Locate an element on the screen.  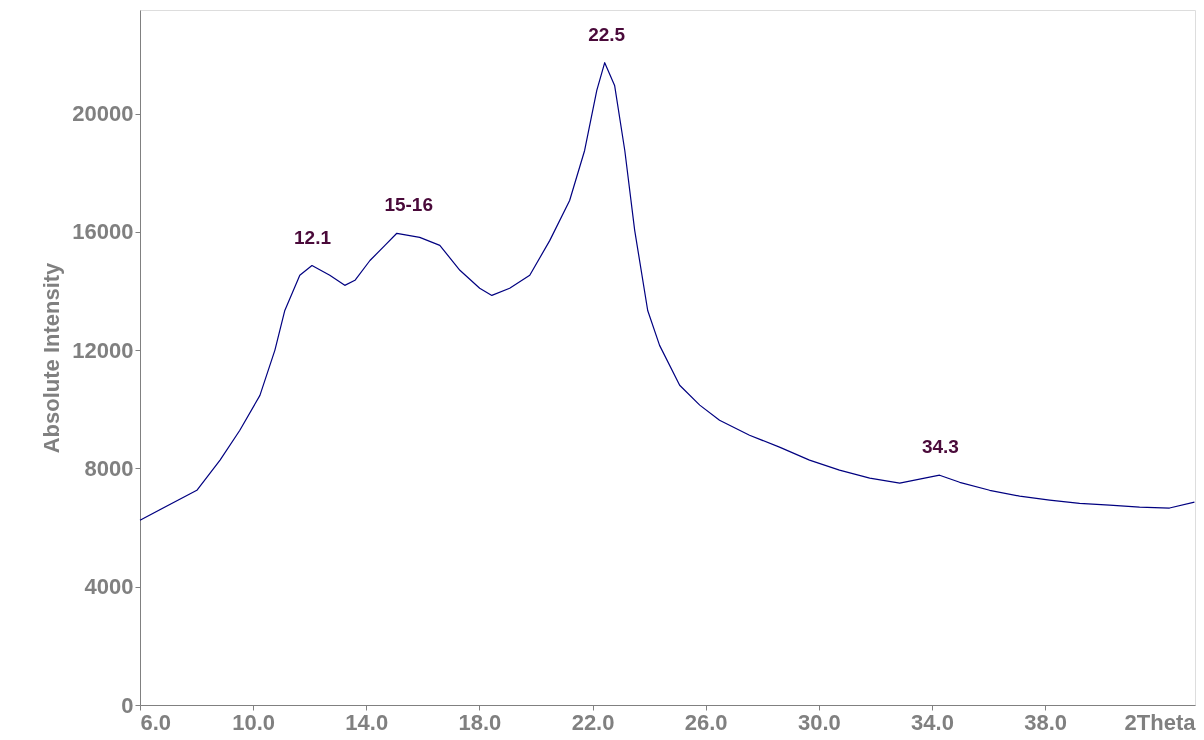
x-axis-title: 2Theta is located at coordinates (1160, 722).